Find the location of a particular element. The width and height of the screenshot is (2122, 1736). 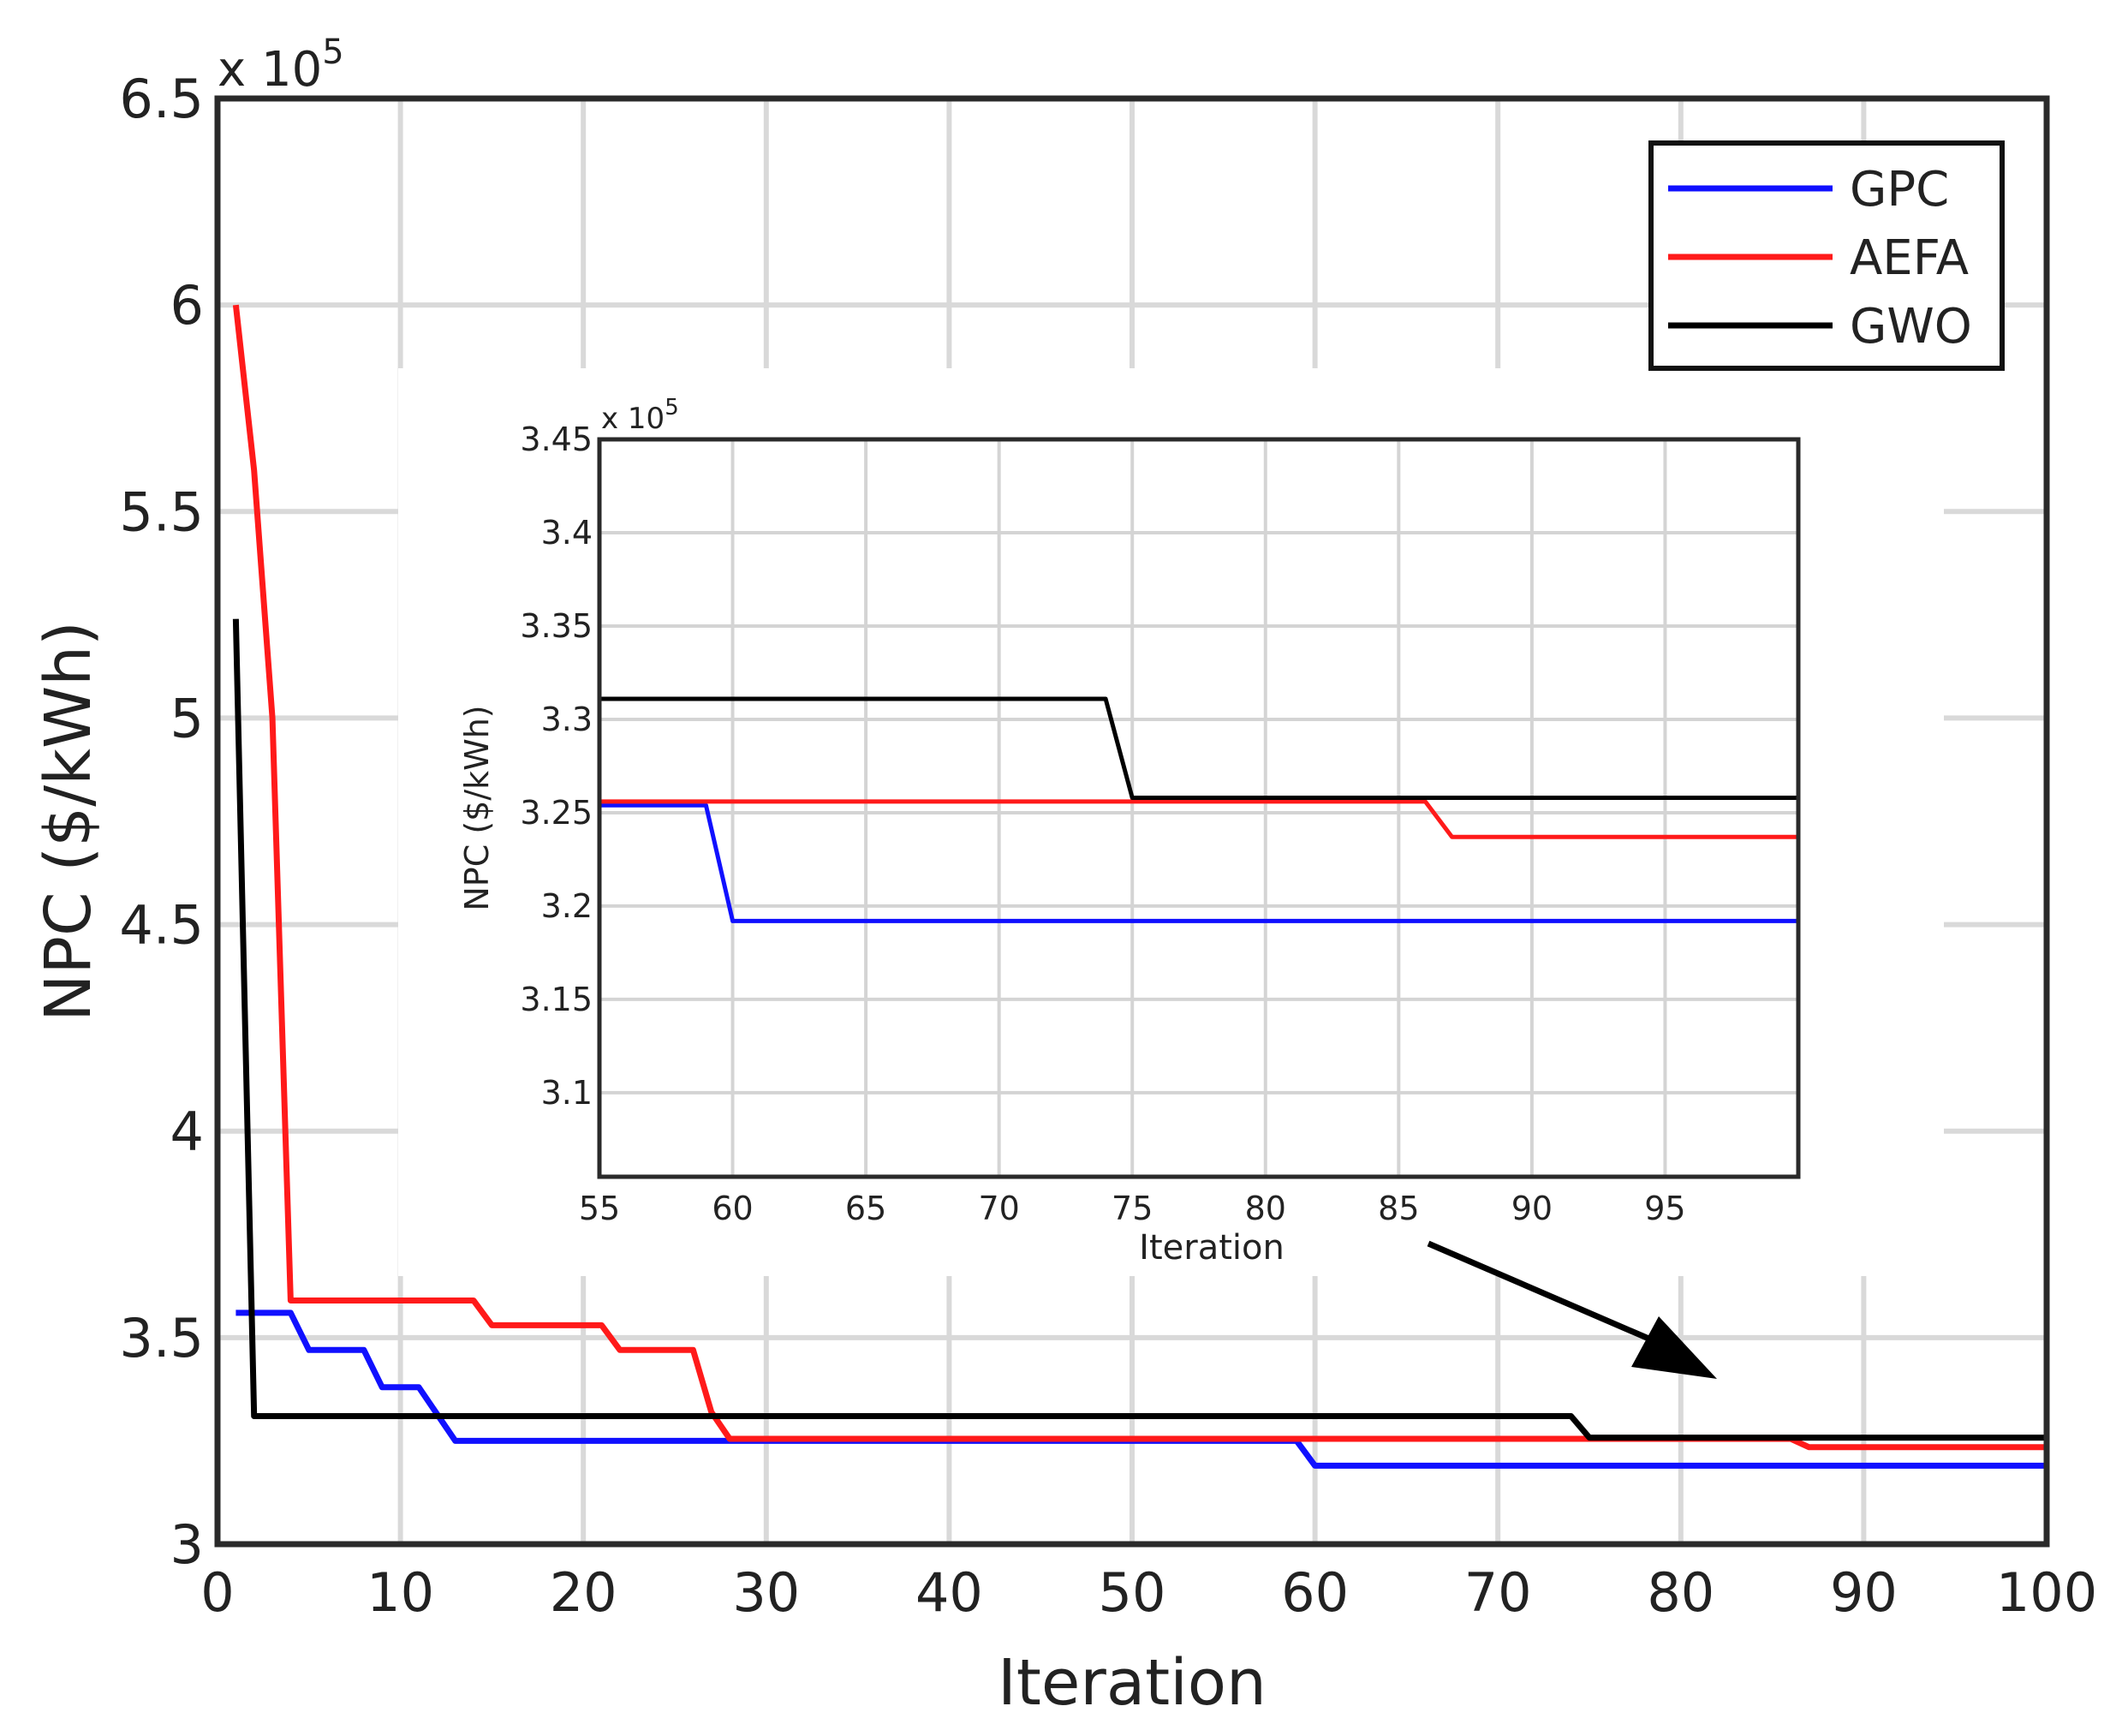

inset-series-line-gpc is located at coordinates (1198, 862).